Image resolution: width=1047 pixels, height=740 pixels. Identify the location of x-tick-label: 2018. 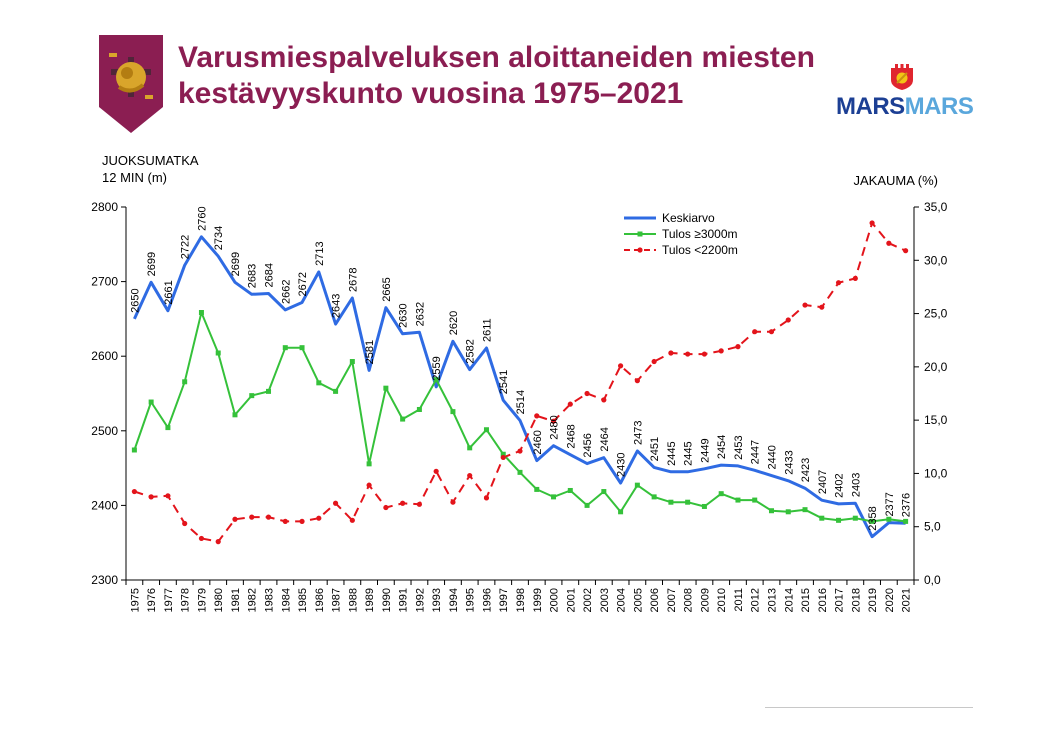
(856, 600).